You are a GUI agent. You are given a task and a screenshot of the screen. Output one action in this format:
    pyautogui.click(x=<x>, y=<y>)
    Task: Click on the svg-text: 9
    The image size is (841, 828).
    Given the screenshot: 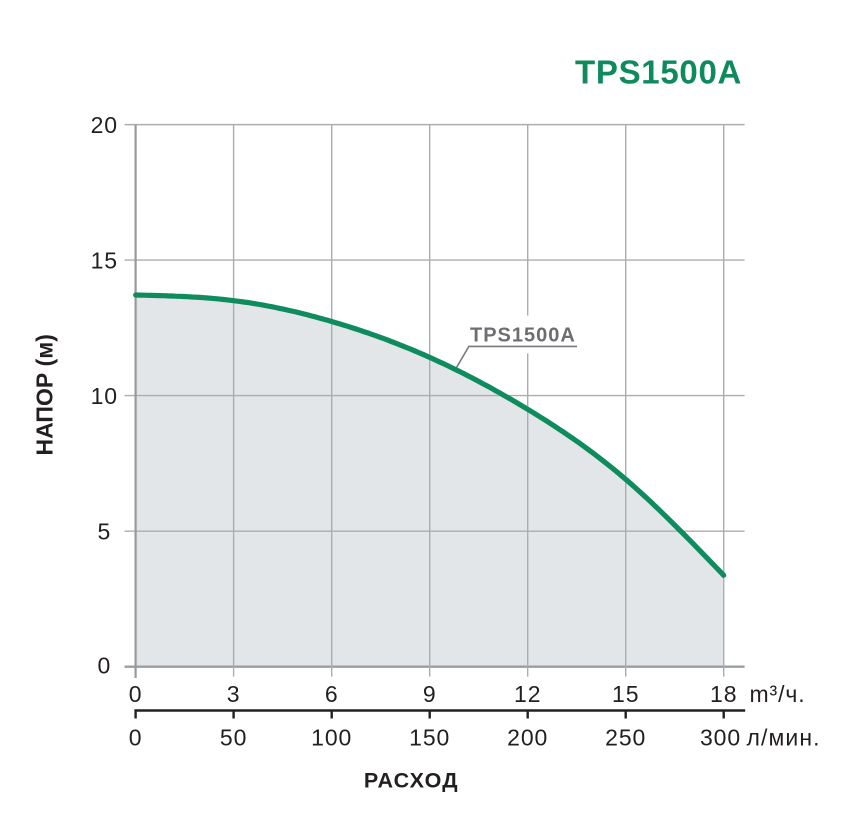 What is the action you would take?
    pyautogui.click(x=430, y=694)
    